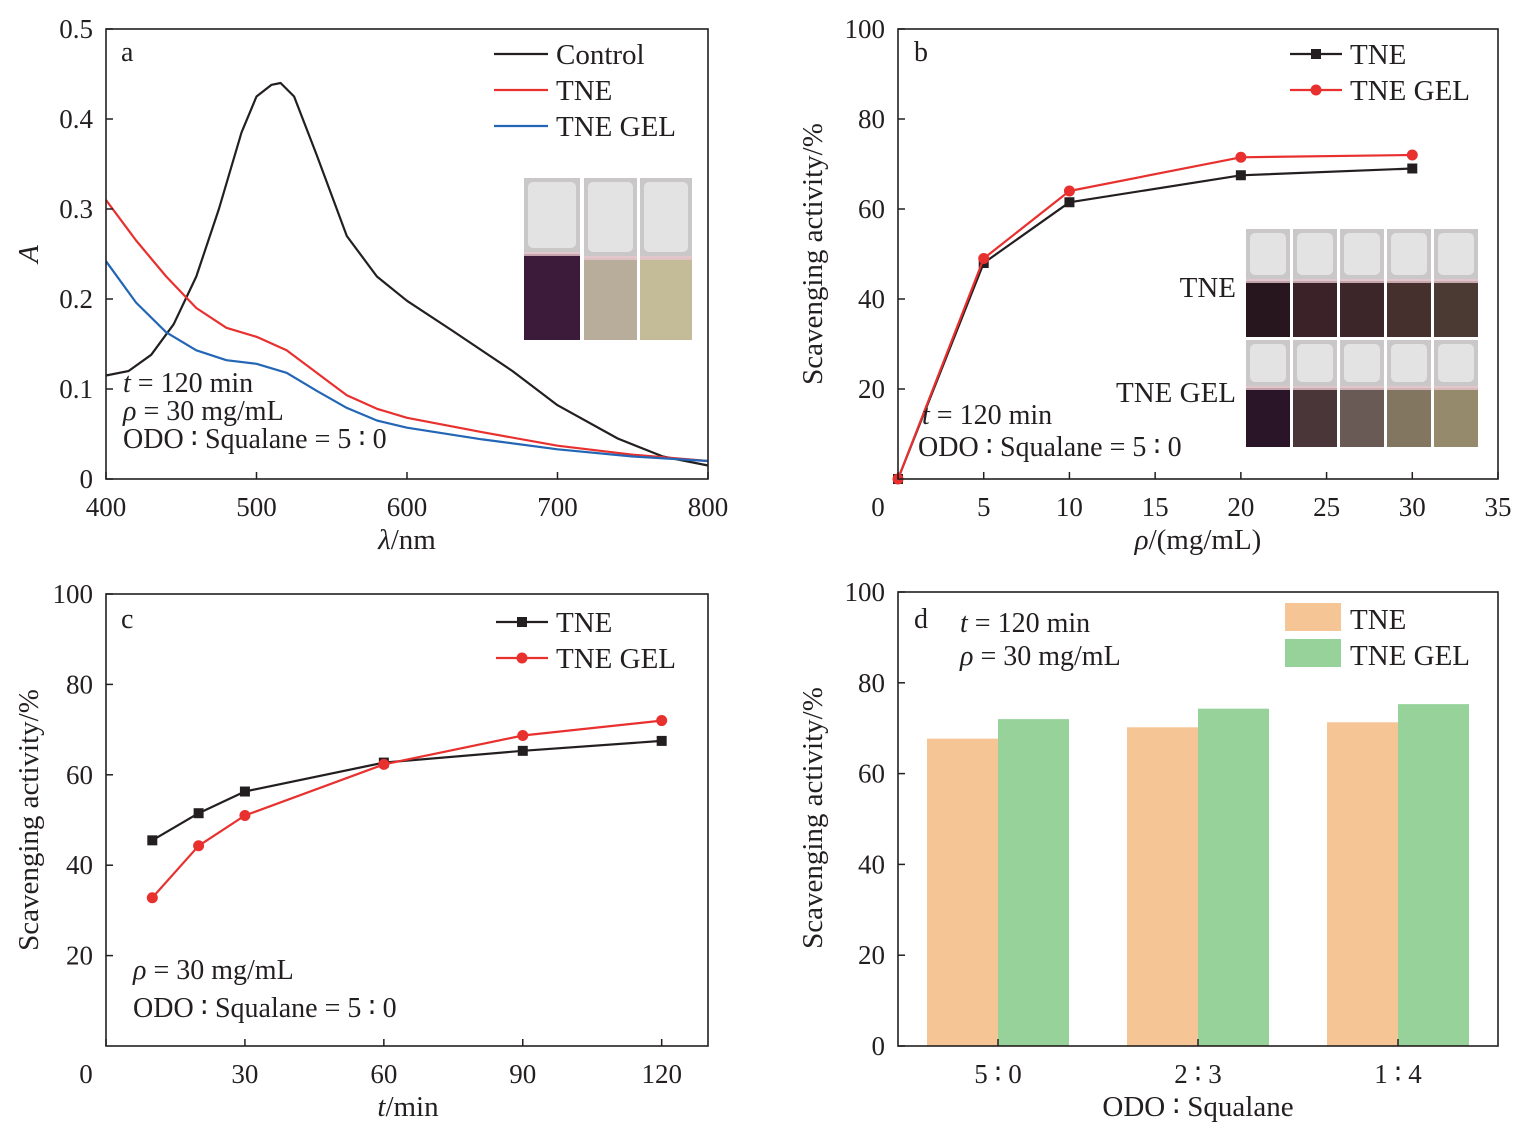  What do you see at coordinates (1326, 507) in the screenshot?
I see `x-tick-label: 25` at bounding box center [1326, 507].